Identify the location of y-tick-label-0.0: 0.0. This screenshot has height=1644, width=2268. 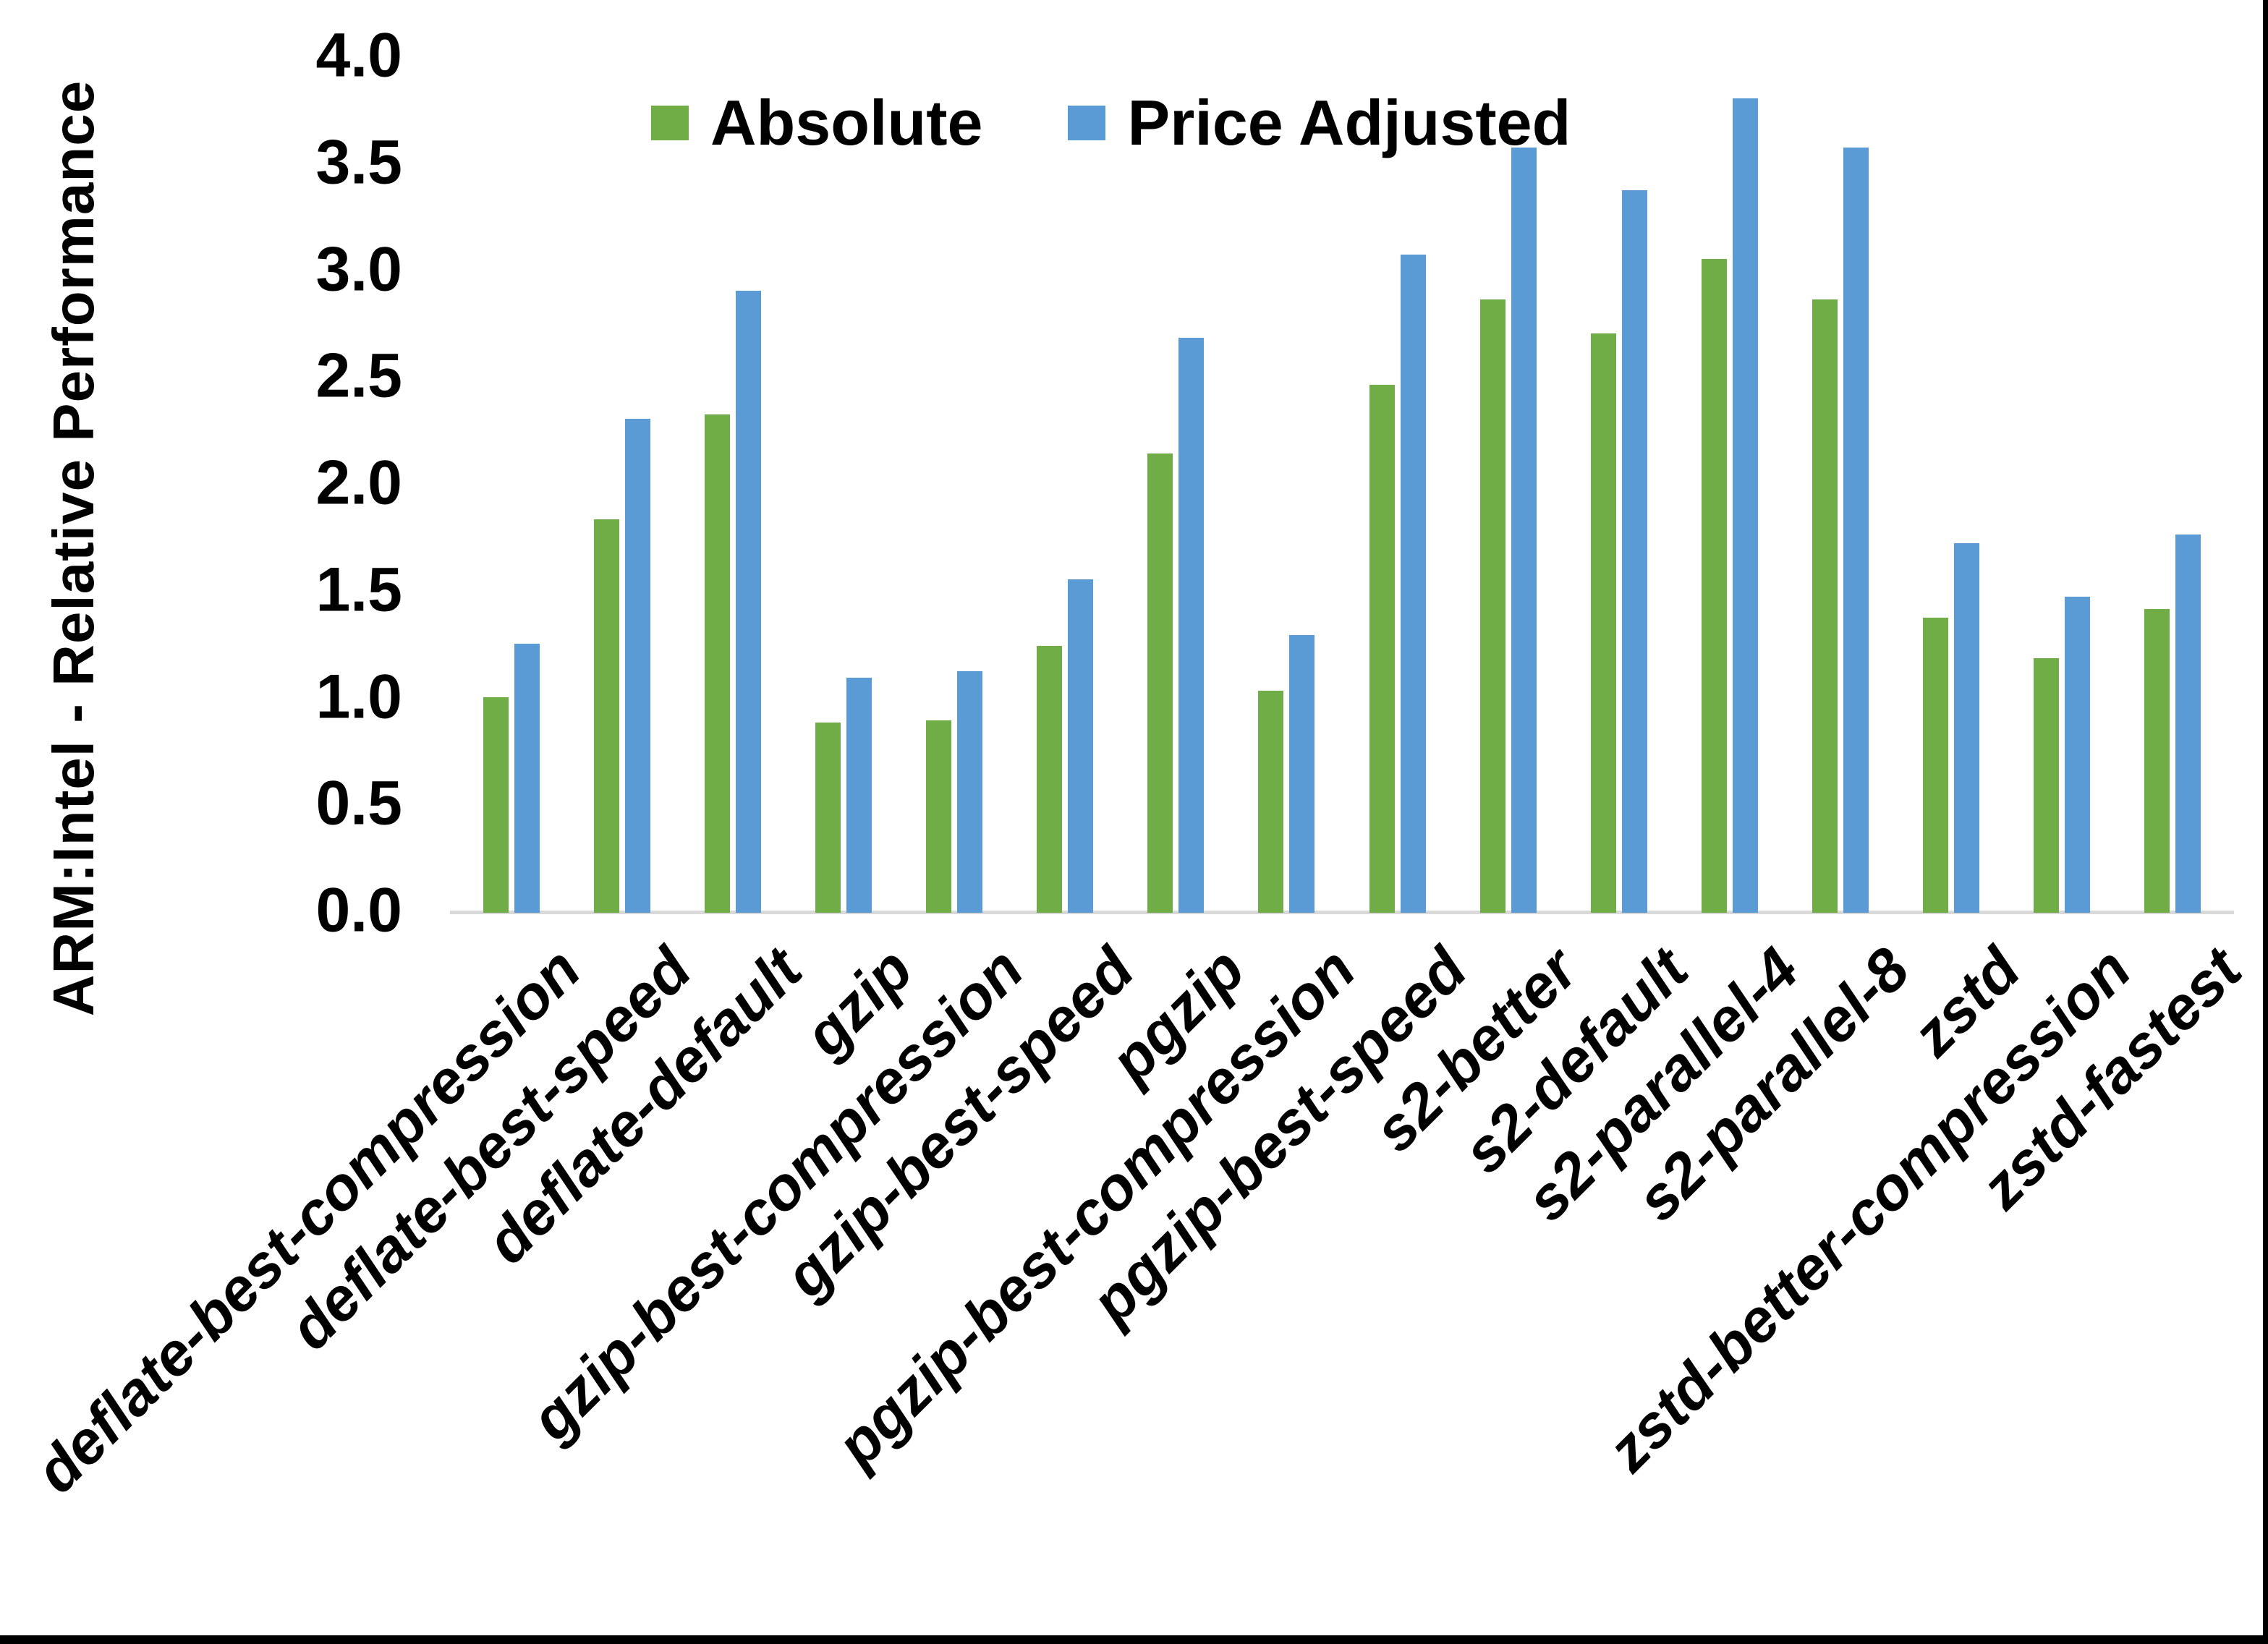
(358, 910).